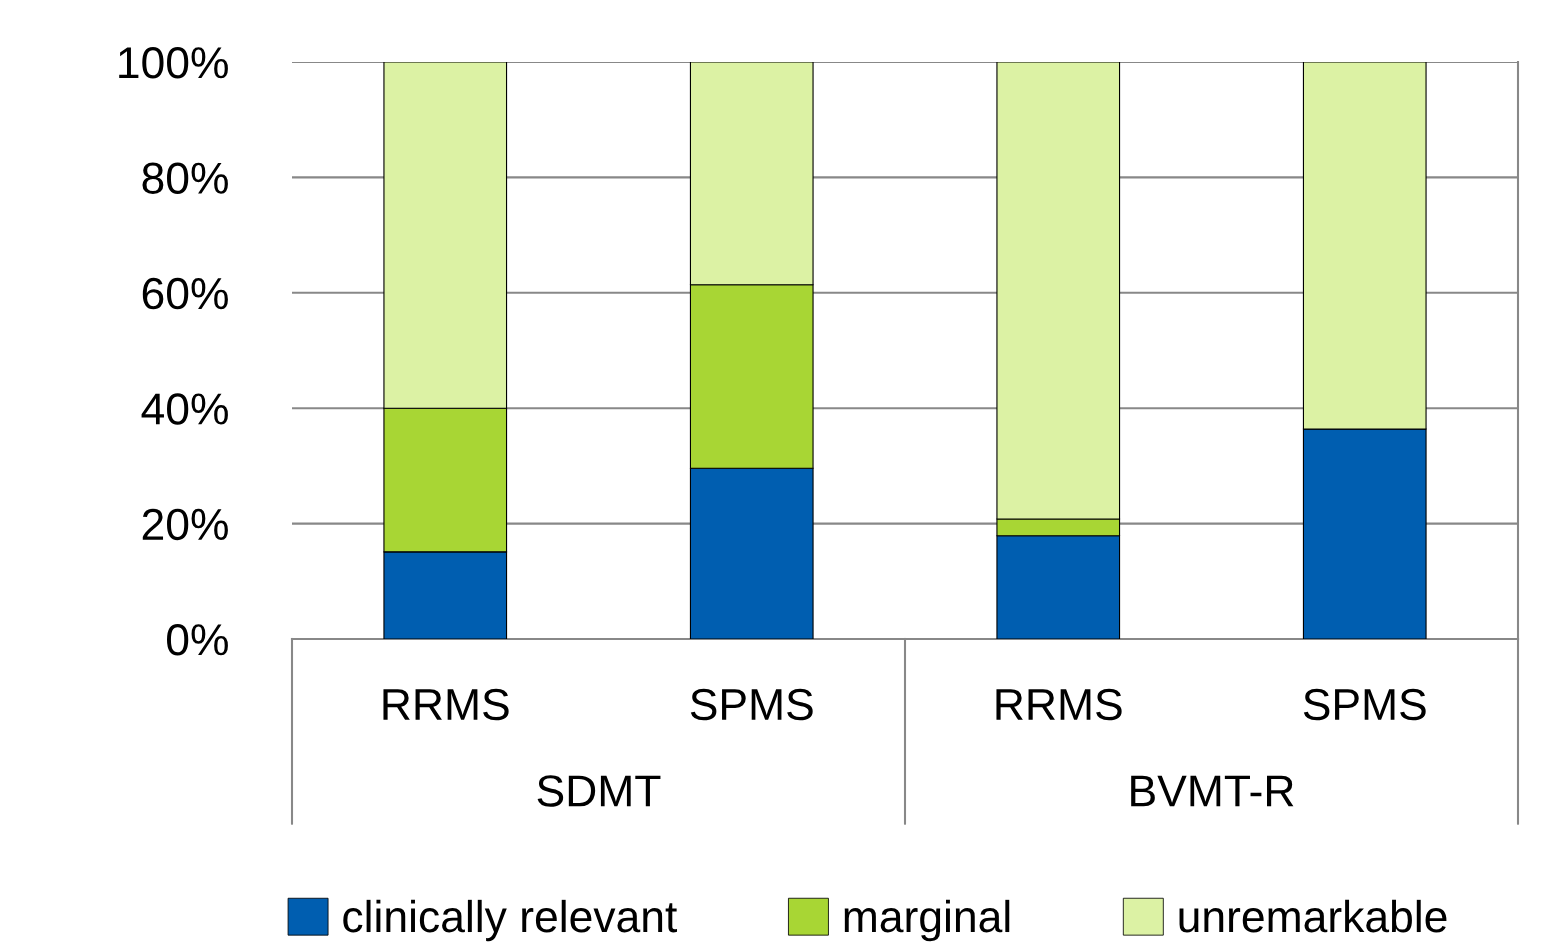  Describe the element at coordinates (185, 293) in the screenshot. I see `y-tick-label: 60%` at that location.